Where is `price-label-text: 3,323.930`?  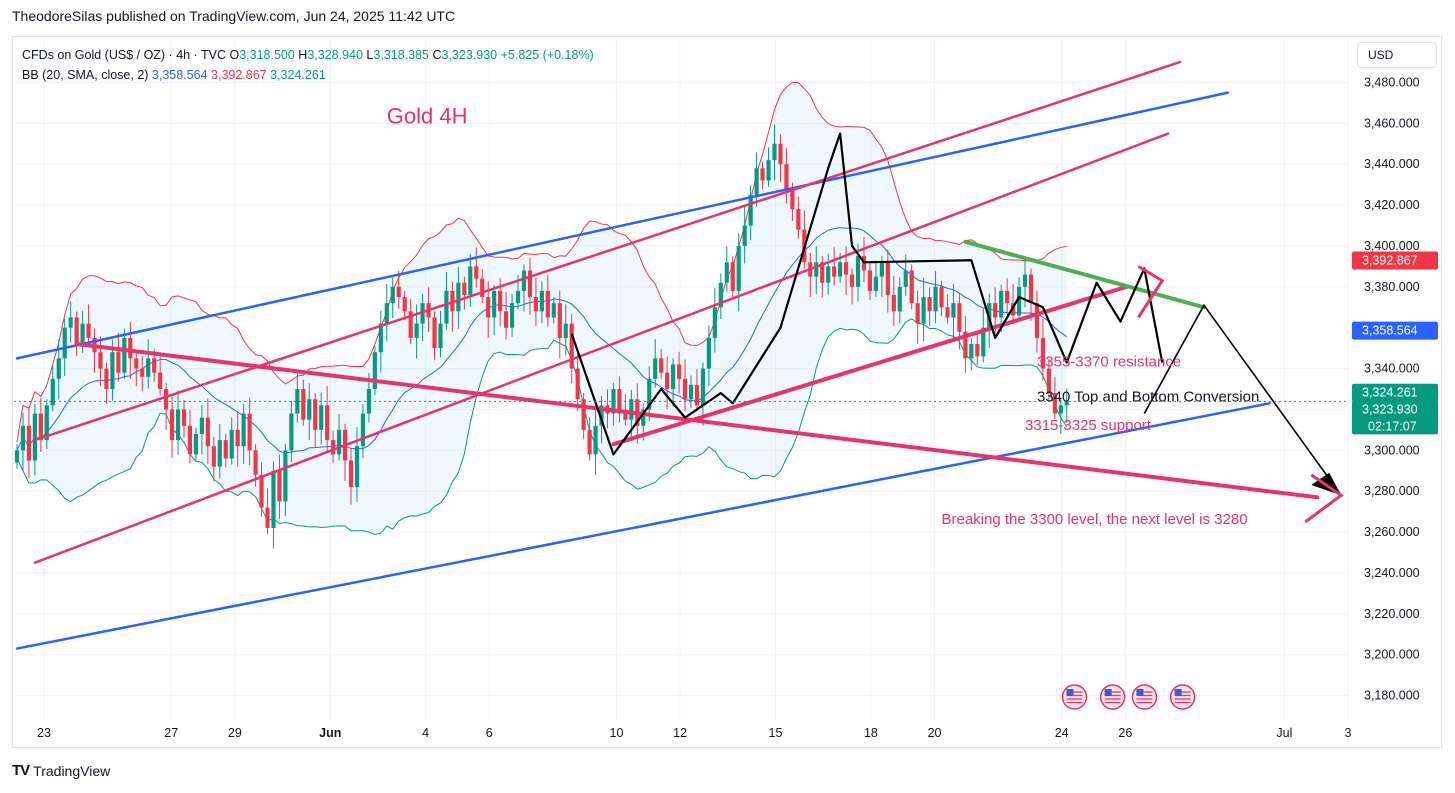 price-label-text: 3,323.930 is located at coordinates (1390, 409).